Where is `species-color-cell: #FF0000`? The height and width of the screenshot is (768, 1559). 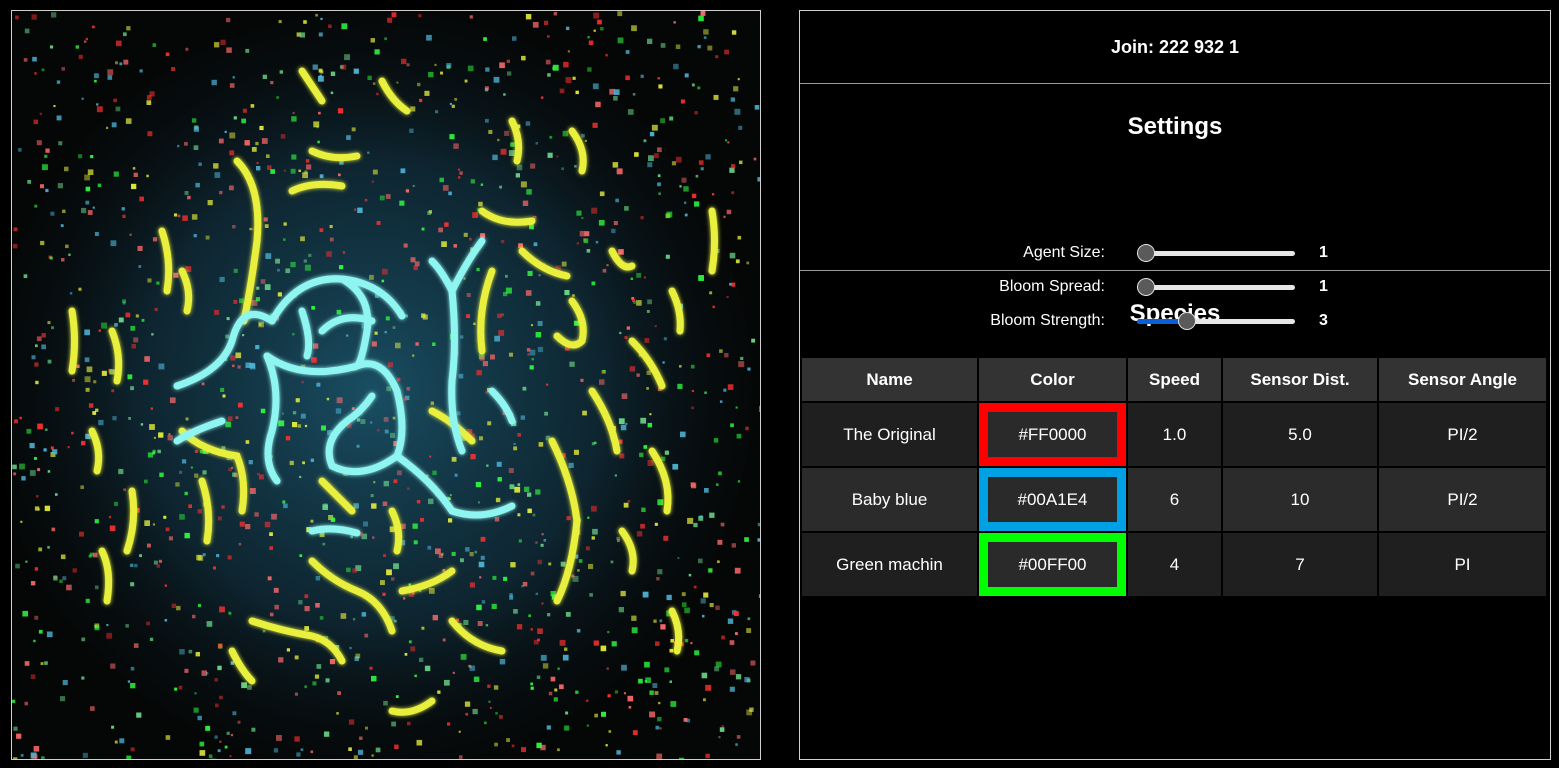 species-color-cell: #FF0000 is located at coordinates (1052, 434).